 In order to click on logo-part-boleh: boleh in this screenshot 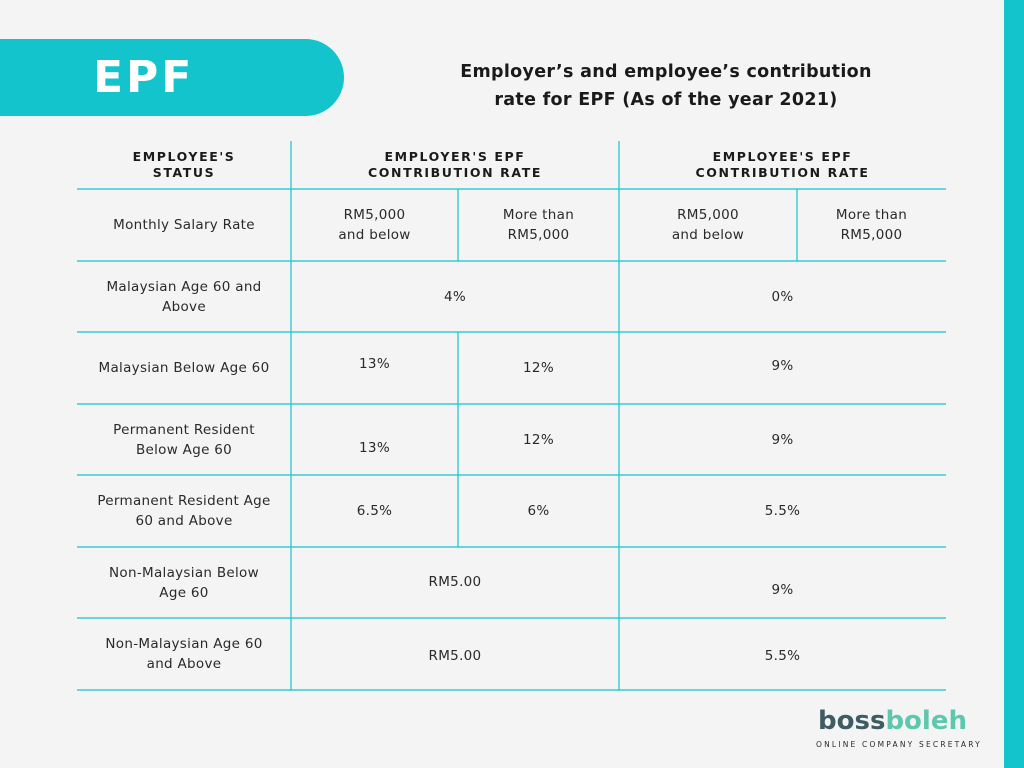, I will do `click(926, 721)`.